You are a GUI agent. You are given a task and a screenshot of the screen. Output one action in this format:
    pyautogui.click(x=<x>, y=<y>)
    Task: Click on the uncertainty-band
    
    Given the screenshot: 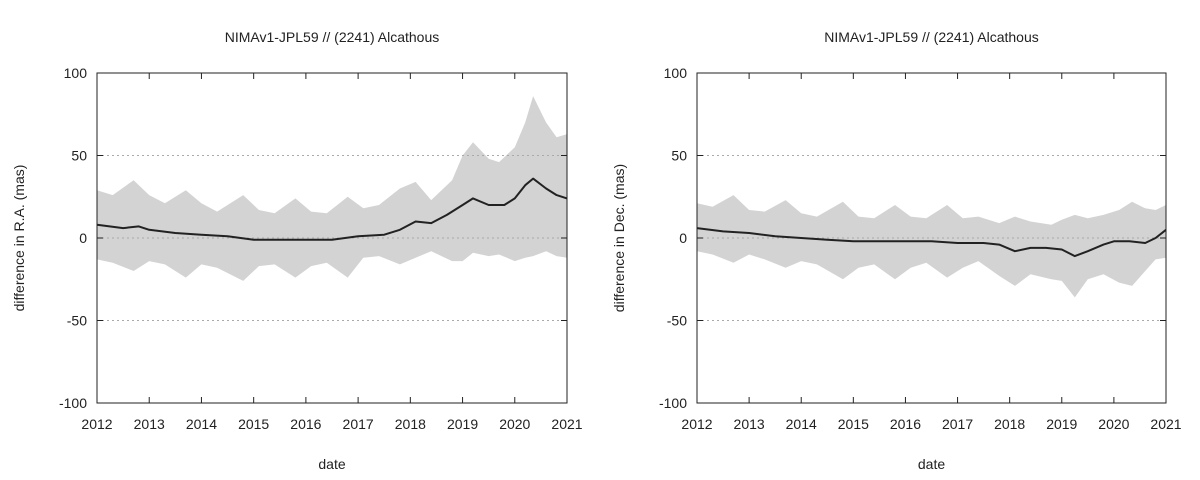 What is the action you would take?
    pyautogui.click(x=931, y=246)
    